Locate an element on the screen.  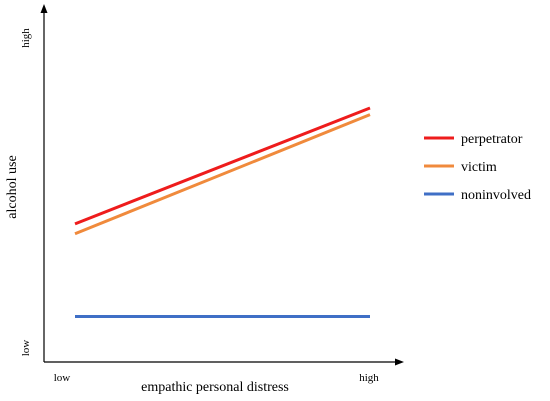
y-axis-title: alcohol use is located at coordinates (12, 186).